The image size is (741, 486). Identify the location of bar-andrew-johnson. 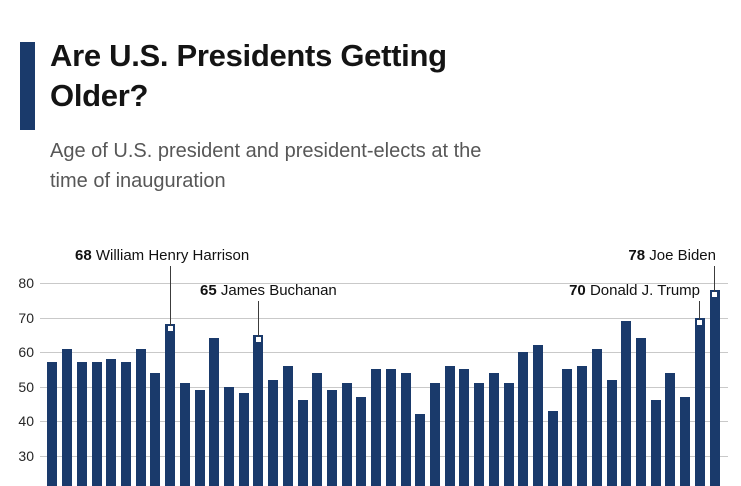
(287, 425).